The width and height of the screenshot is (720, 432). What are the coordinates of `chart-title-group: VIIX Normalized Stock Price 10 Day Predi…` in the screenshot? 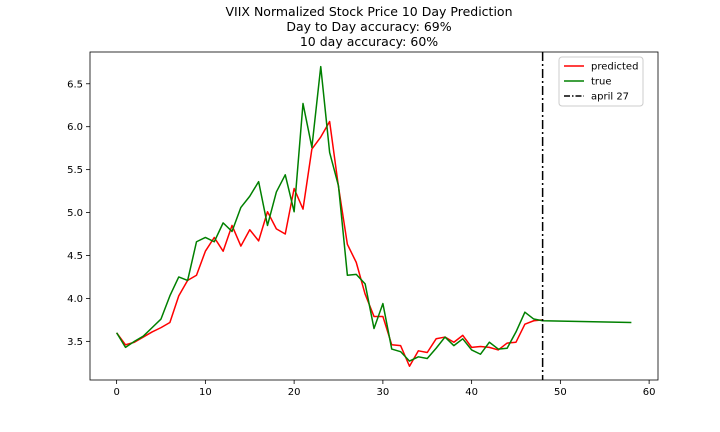 It's located at (369, 26).